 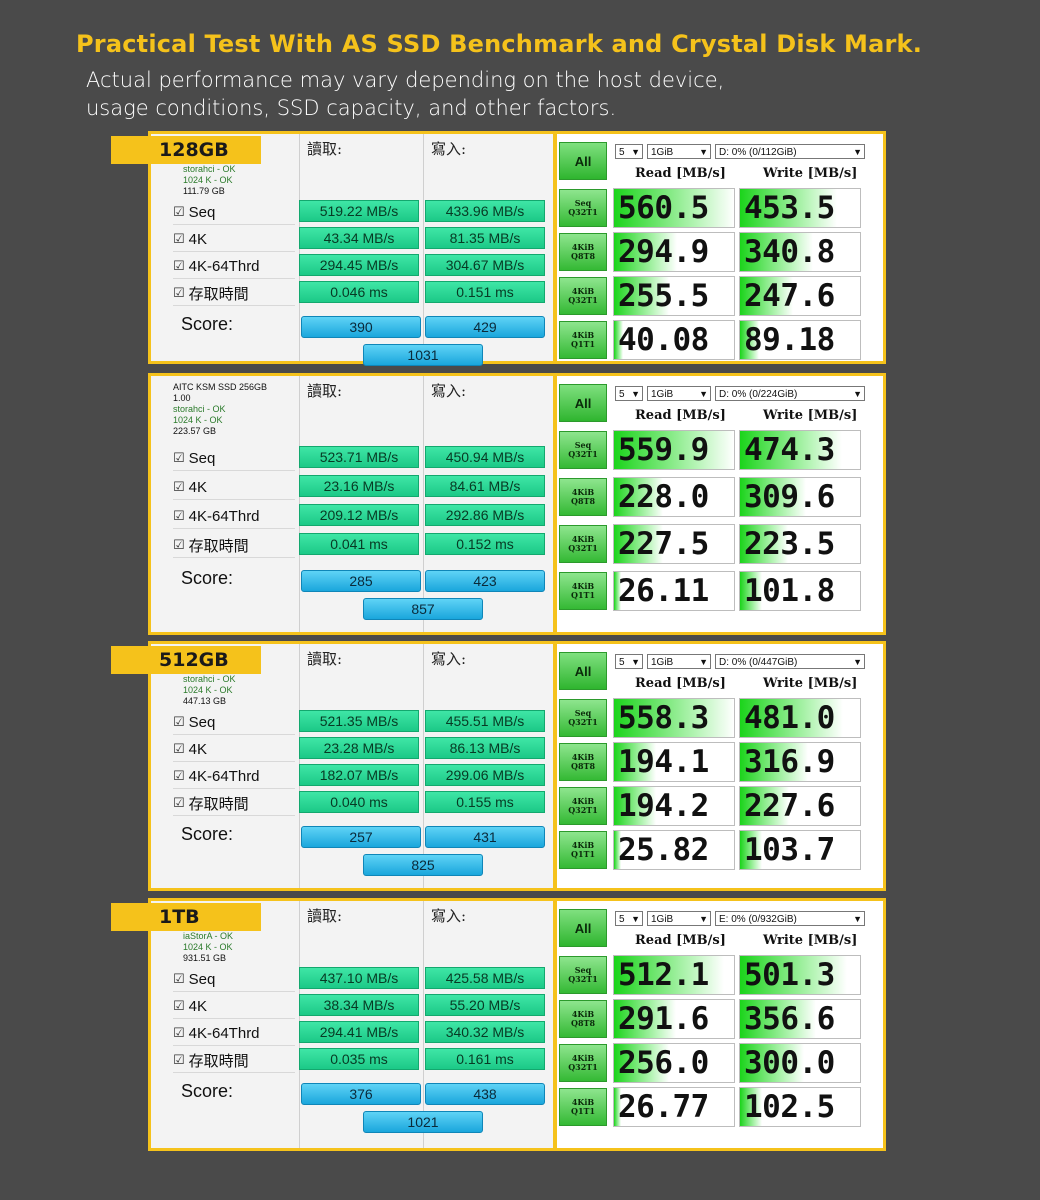 I want to click on alignment-status: 1024 K - OK, so click(x=208, y=690).